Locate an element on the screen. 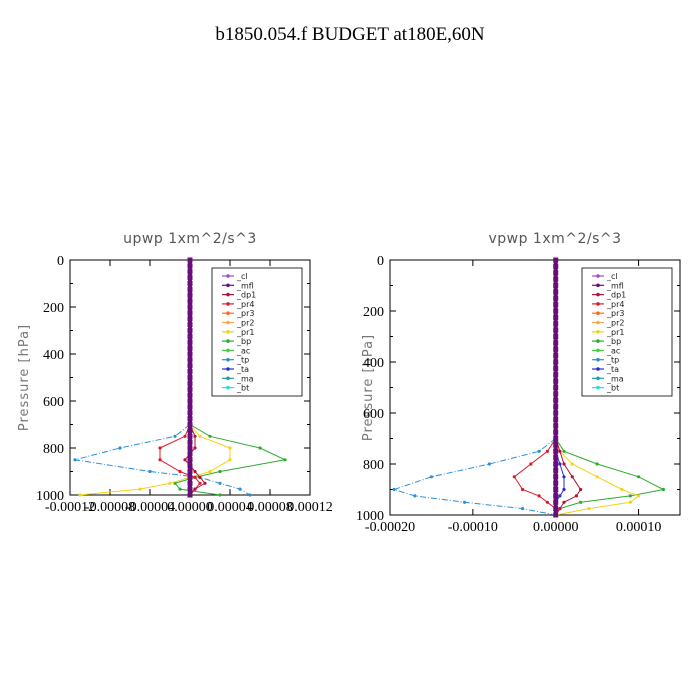 The image size is (700, 700). legend-label: _ma is located at coordinates (615, 378).